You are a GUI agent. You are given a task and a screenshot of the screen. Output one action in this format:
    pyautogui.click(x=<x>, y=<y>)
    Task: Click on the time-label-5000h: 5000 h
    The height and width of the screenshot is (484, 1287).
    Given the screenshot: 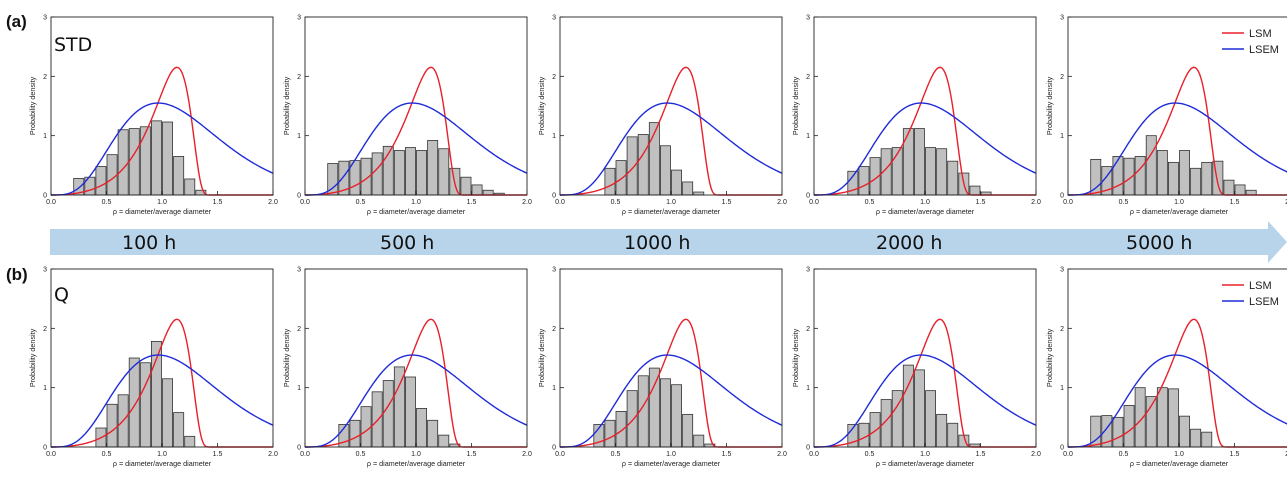 What is the action you would take?
    pyautogui.click(x=1159, y=243)
    